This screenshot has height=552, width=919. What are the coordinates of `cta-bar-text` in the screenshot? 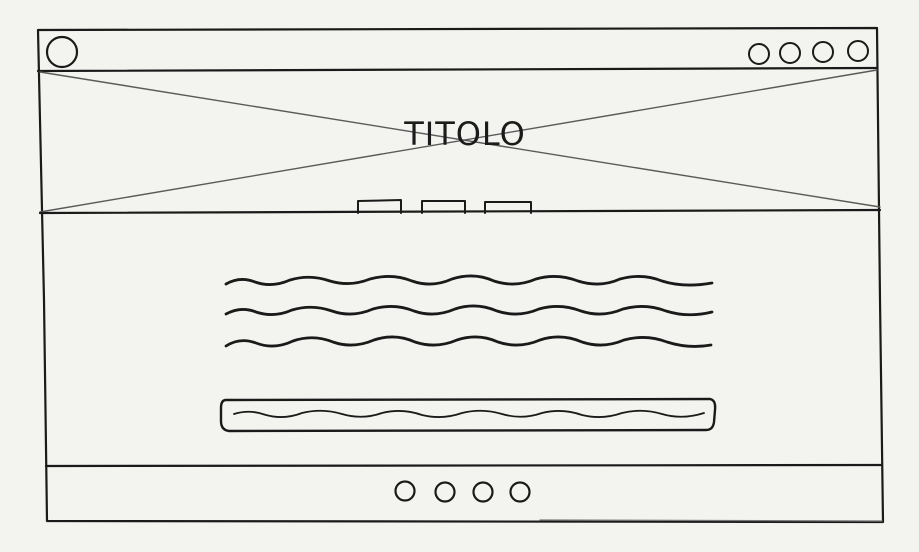 It's located at (469, 413).